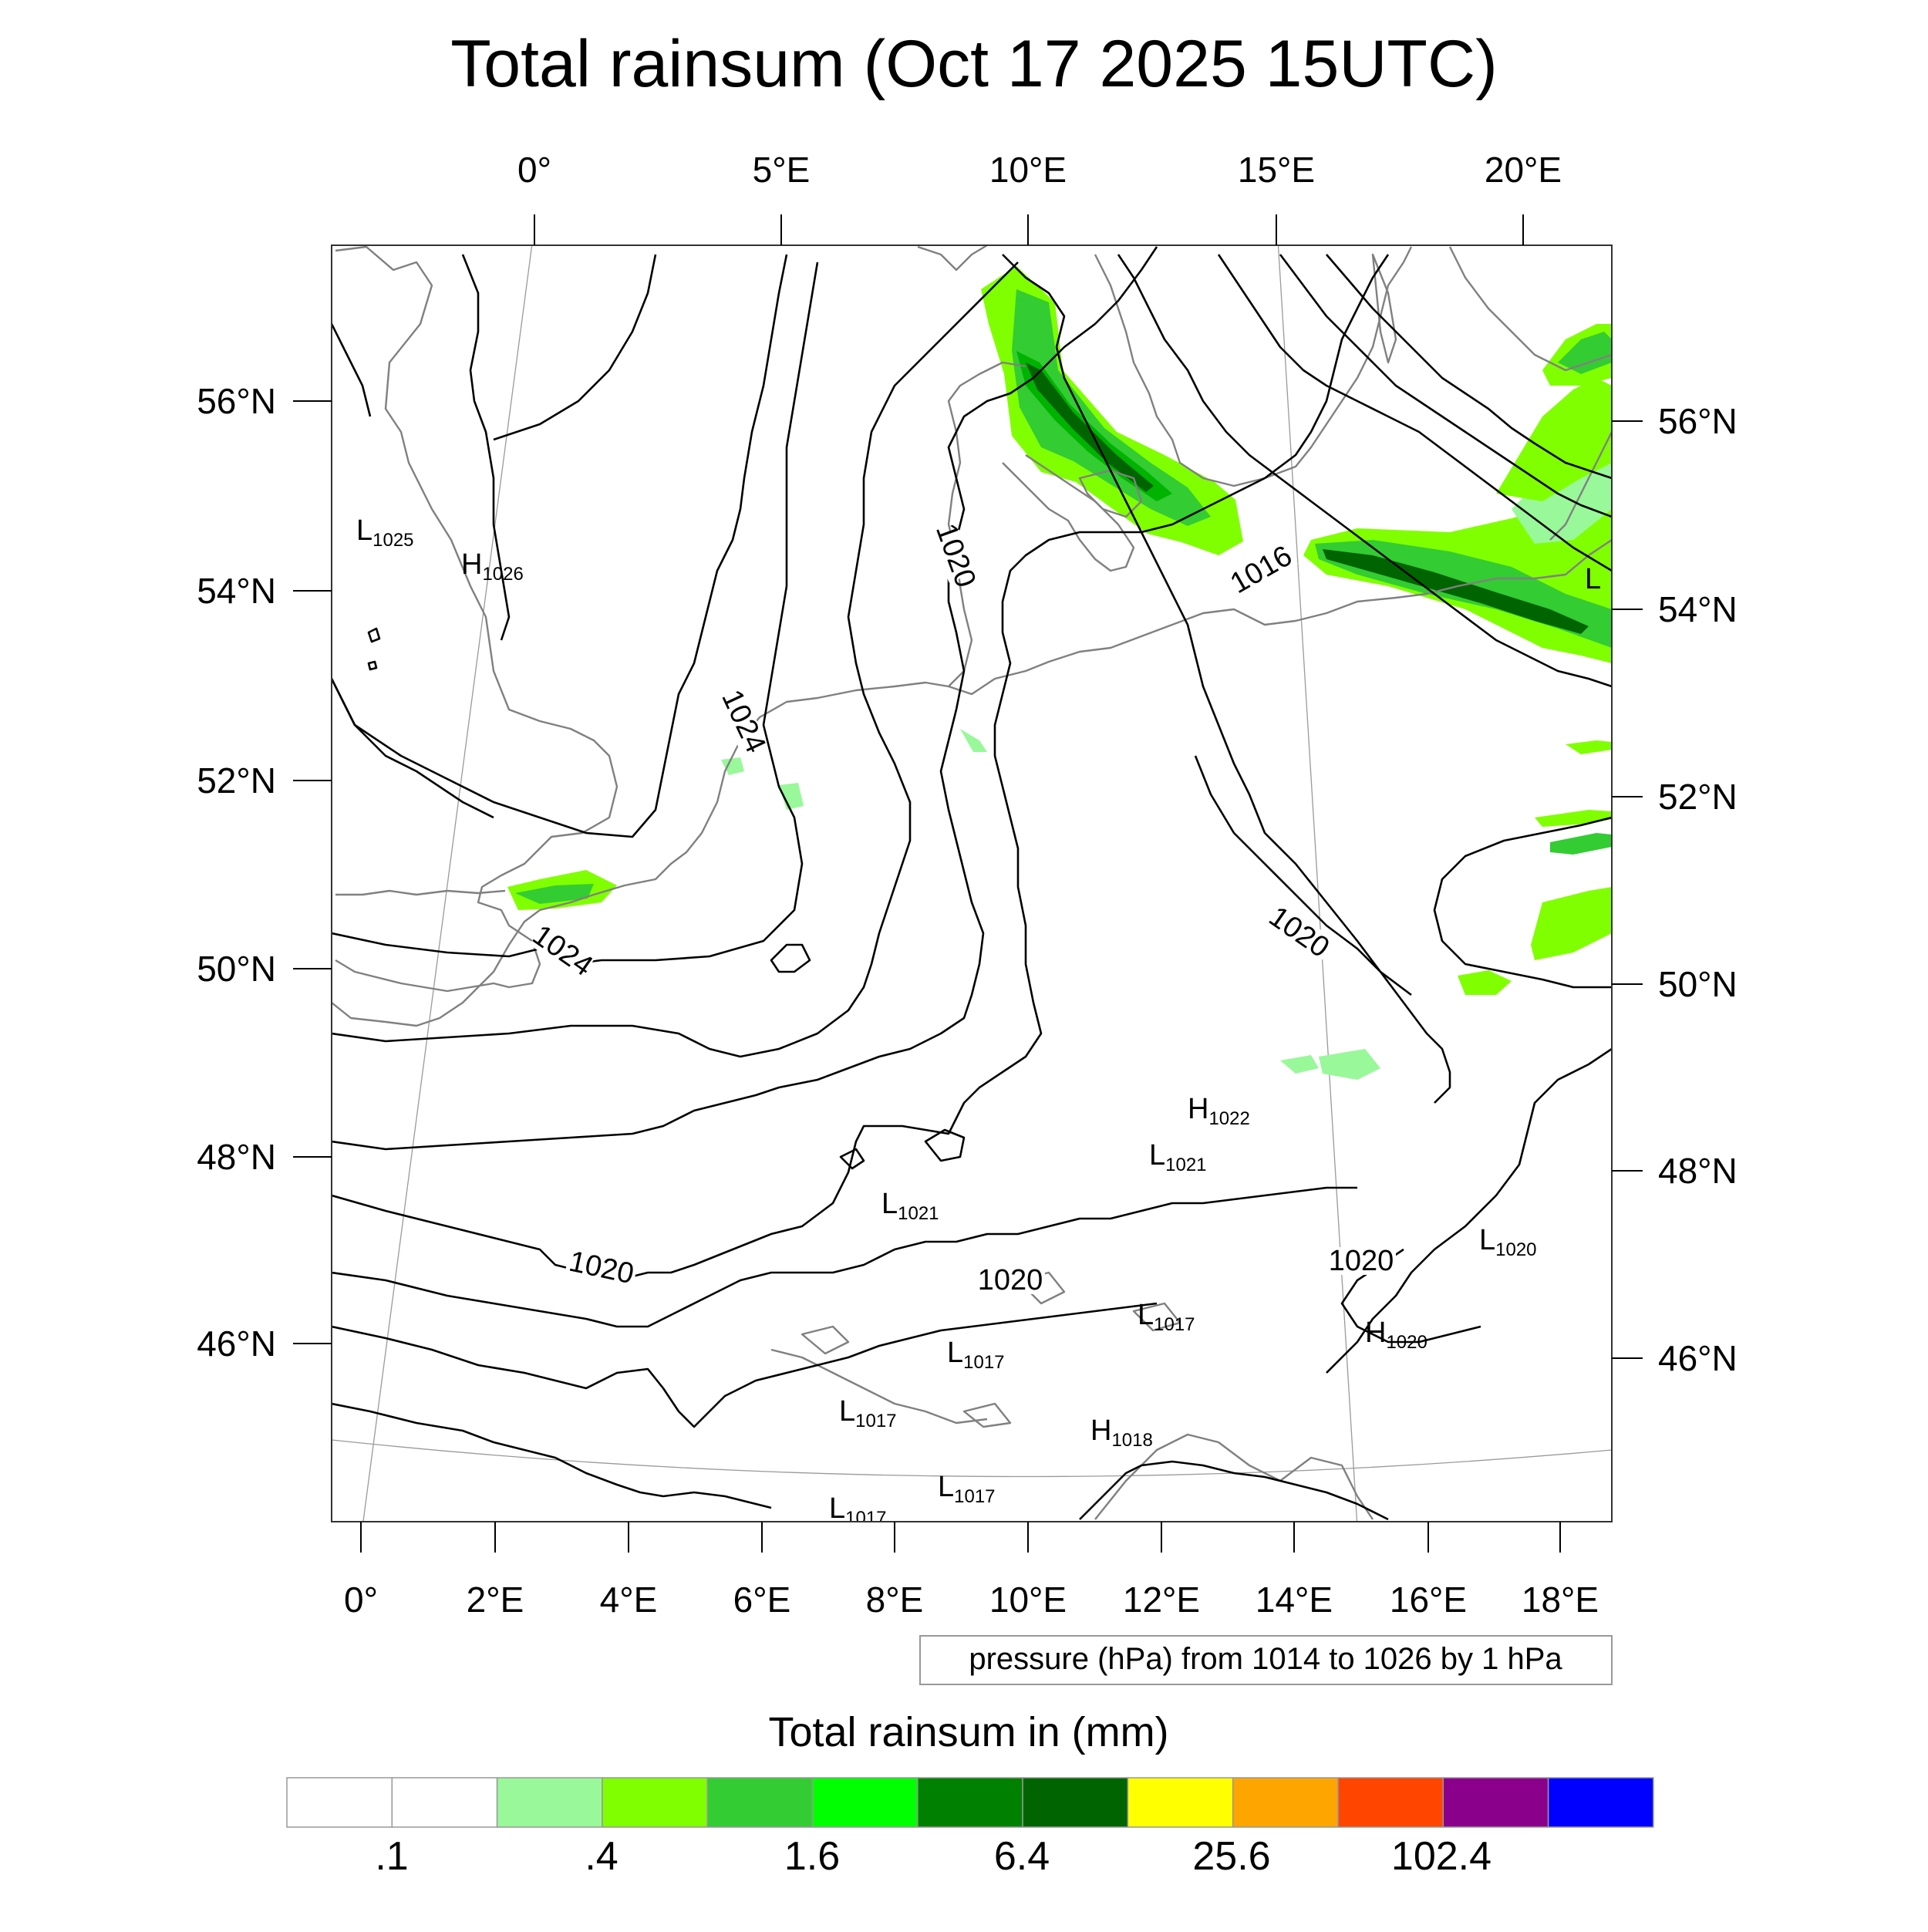  I want to click on coastline-uk-south, so click(421, 892).